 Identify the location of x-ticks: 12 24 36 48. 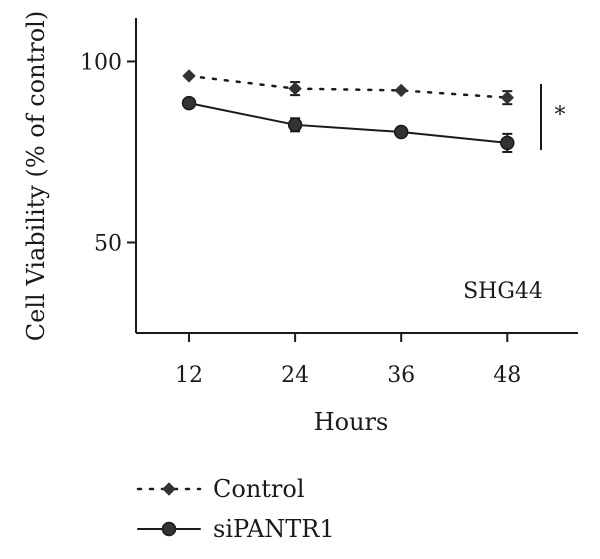
(348, 360).